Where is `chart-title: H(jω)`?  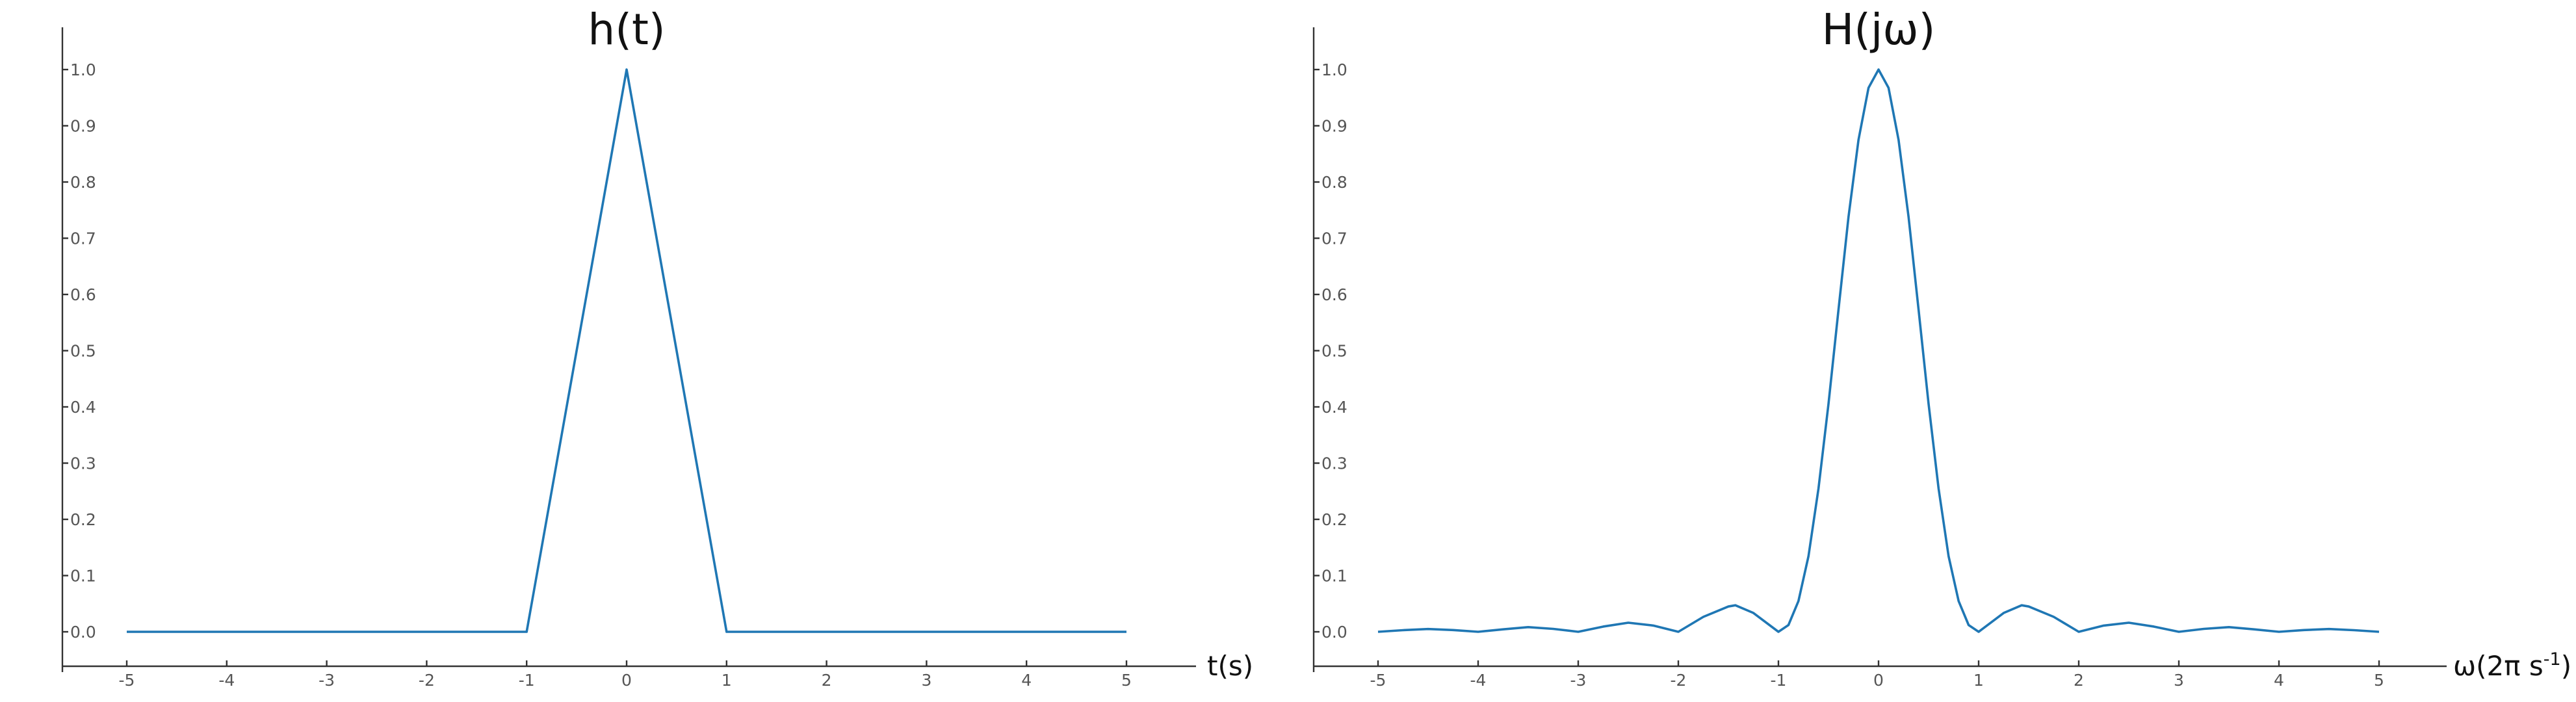 chart-title: H(jω) is located at coordinates (1879, 30).